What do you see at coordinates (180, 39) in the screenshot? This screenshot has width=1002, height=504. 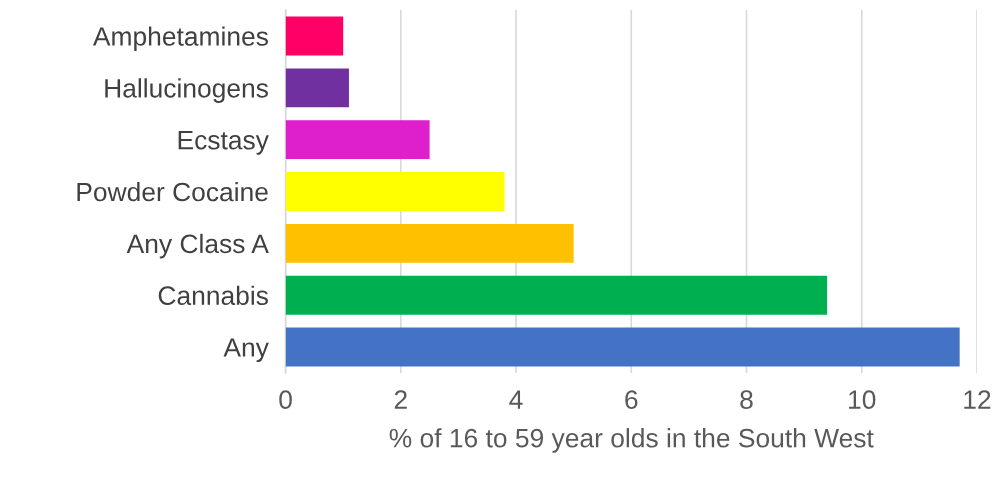 I see `y-tick-label: Amphetamines` at bounding box center [180, 39].